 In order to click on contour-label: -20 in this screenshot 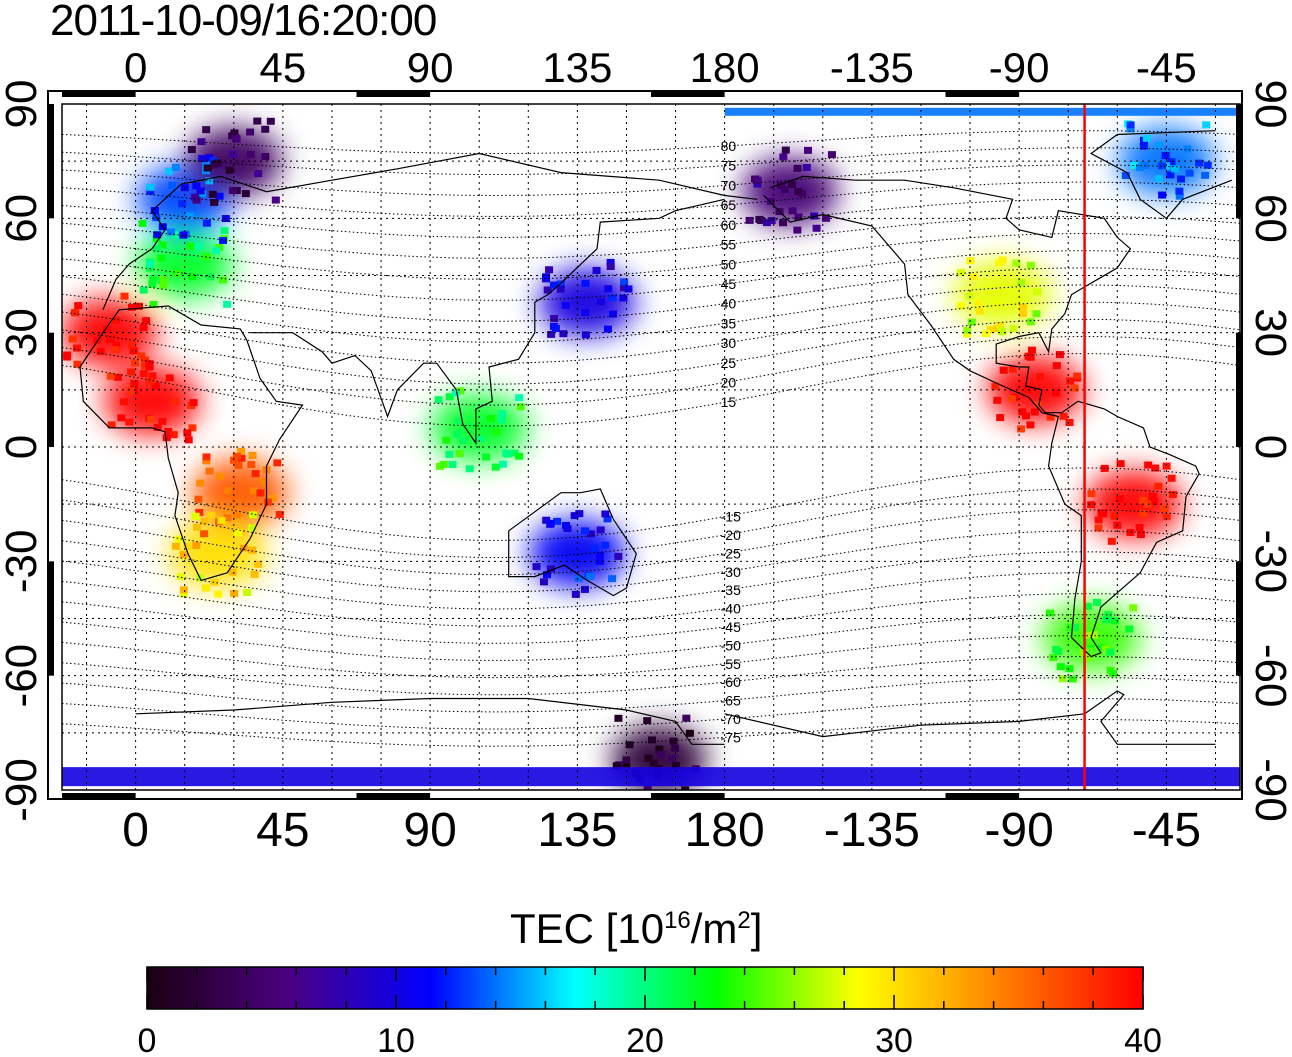, I will do `click(731, 535)`.